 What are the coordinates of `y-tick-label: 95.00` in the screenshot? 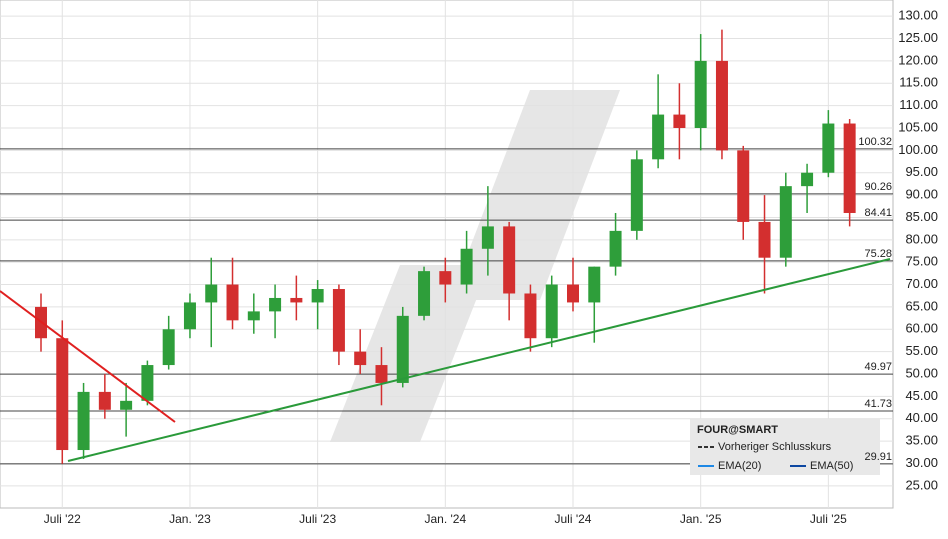 It's located at (921, 171).